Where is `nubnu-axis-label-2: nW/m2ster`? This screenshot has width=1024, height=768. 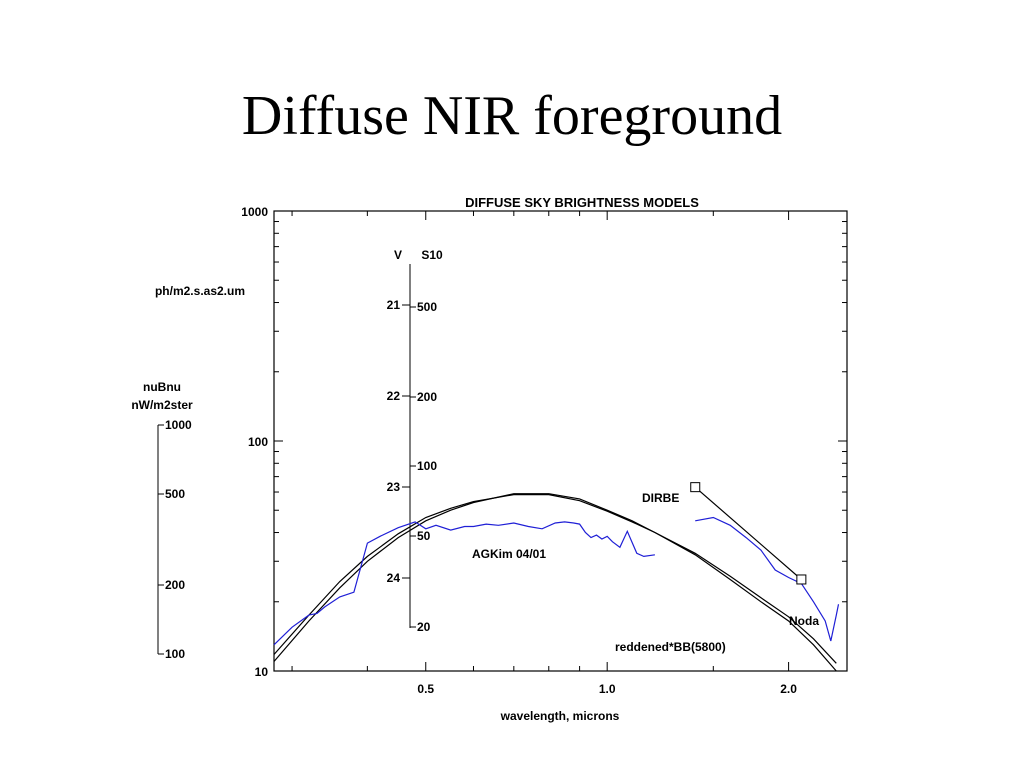 nubnu-axis-label-2: nW/m2ster is located at coordinates (162, 405).